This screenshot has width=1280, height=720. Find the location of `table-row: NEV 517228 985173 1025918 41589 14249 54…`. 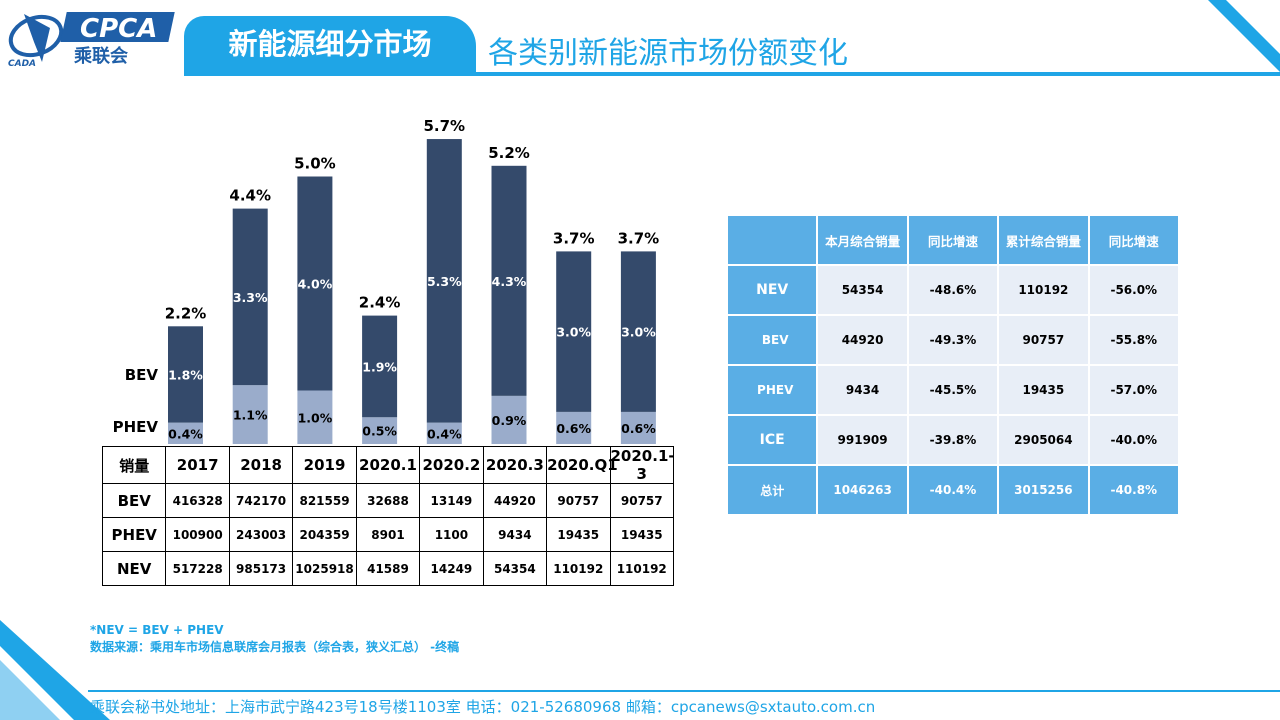

table-row: NEV 517228 985173 1025918 41589 14249 54… is located at coordinates (387, 568).